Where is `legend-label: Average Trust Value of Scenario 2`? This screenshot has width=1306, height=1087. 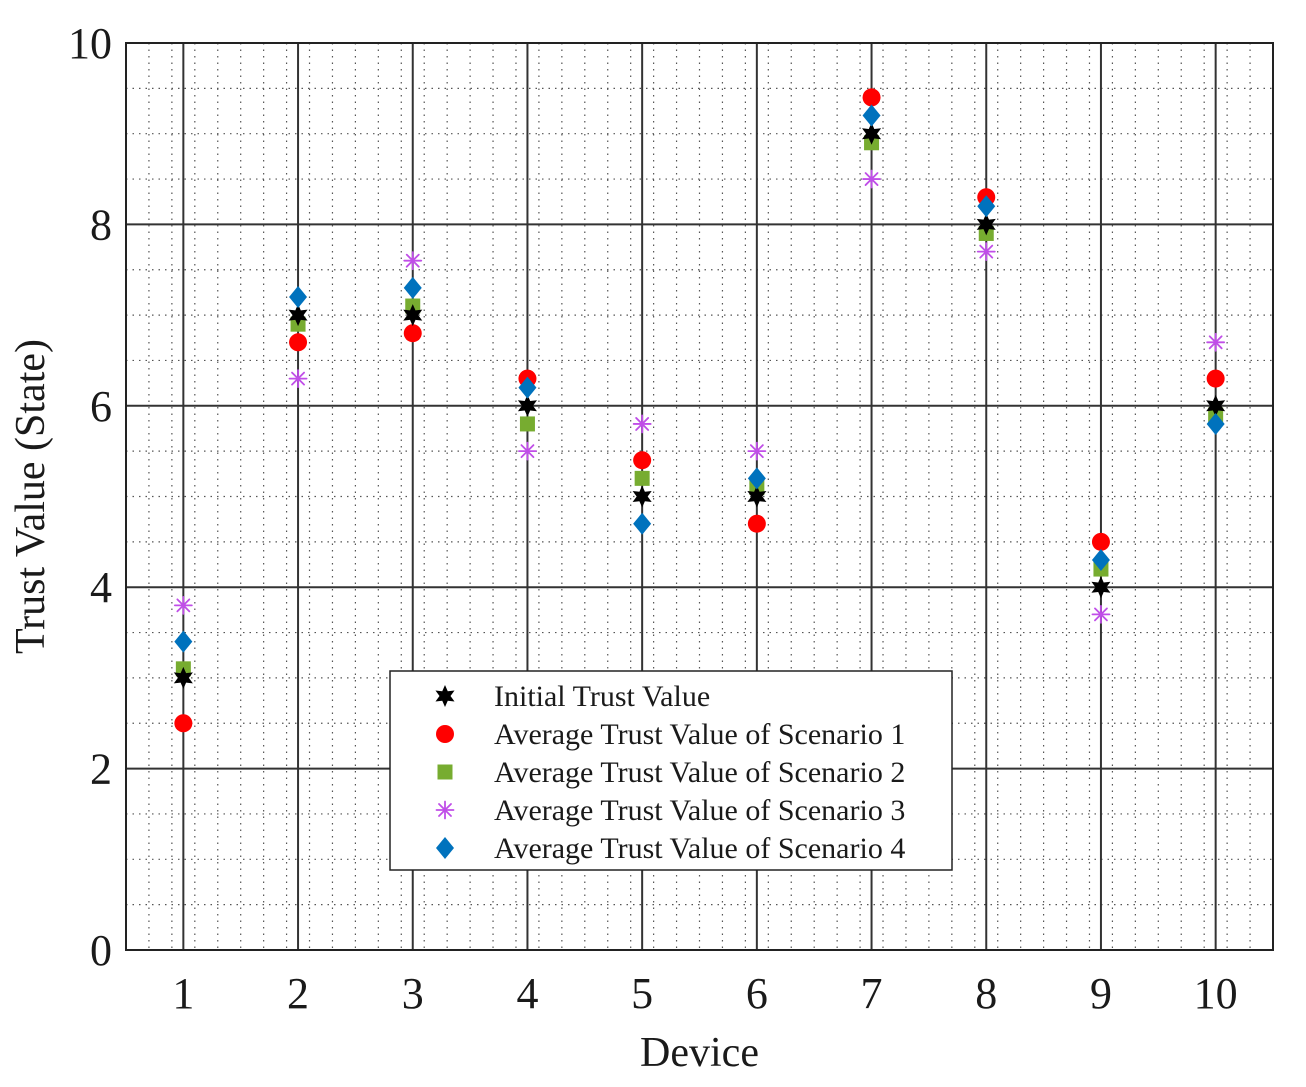
legend-label: Average Trust Value of Scenario 2 is located at coordinates (699, 772).